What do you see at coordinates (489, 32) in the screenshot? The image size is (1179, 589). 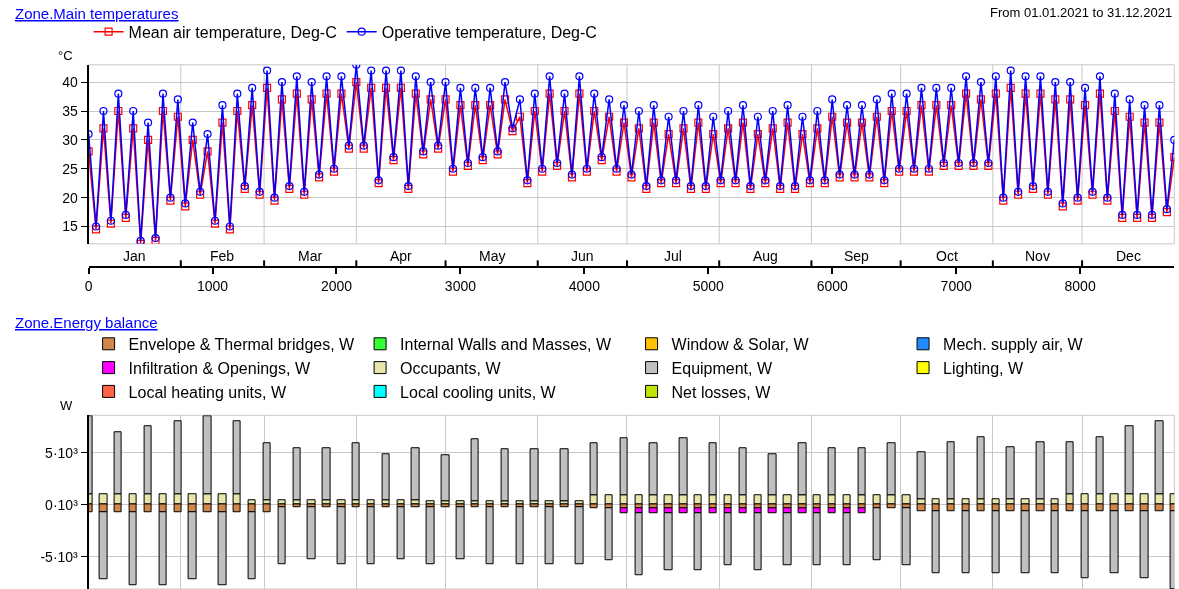 I see `legend-label: Operative temperature, Deg-C` at bounding box center [489, 32].